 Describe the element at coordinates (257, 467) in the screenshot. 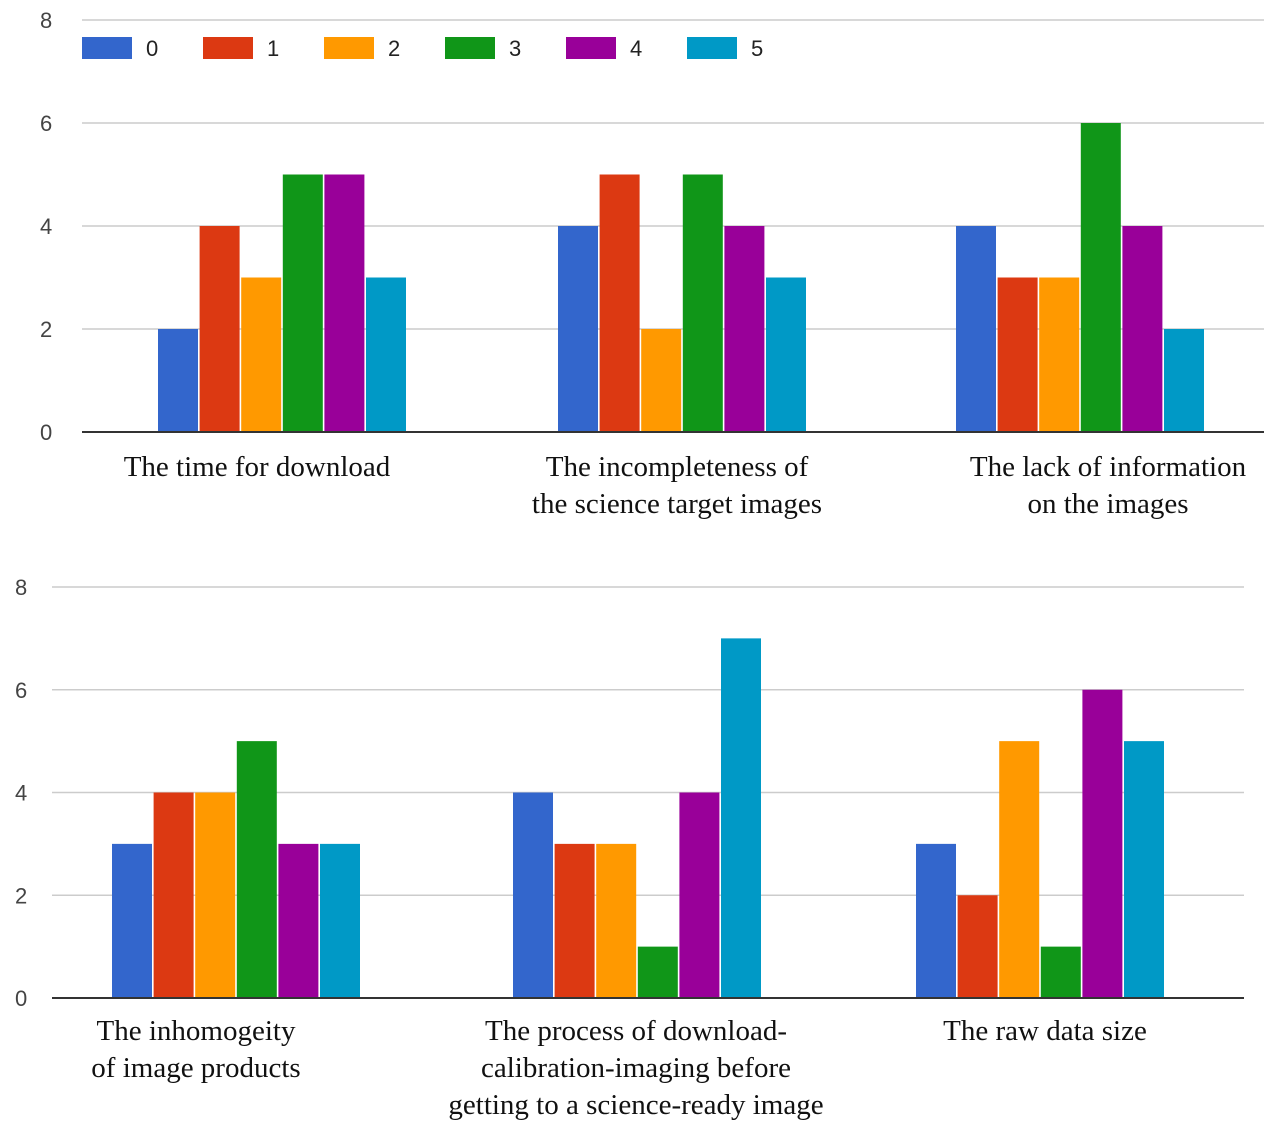

I see `category-label: The time for download` at that location.